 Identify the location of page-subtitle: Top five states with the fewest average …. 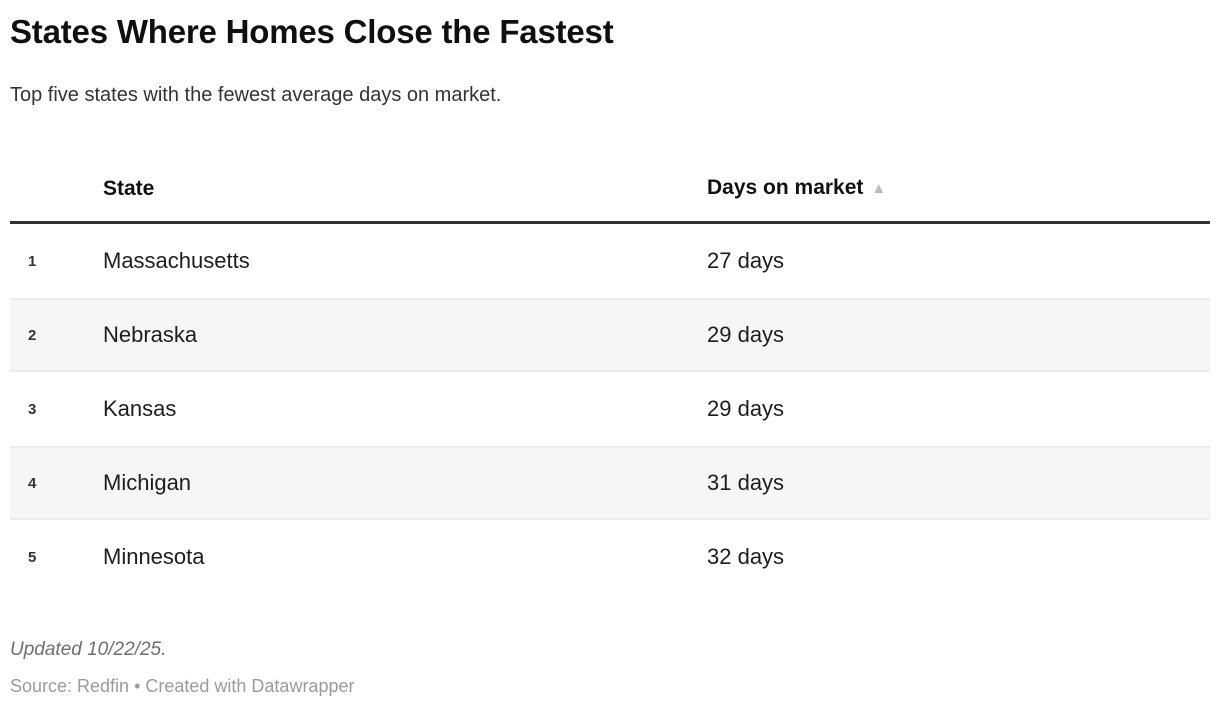
(256, 95).